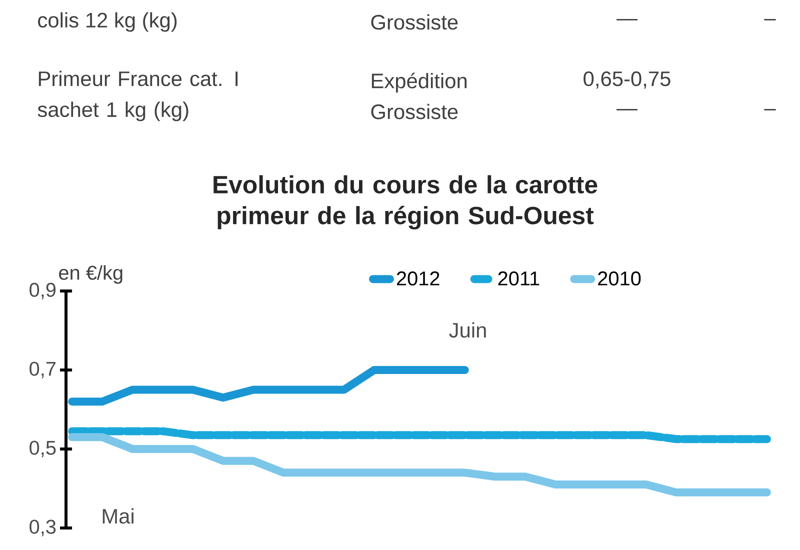  What do you see at coordinates (627, 80) in the screenshot?
I see `text: 0,65-0,75` at bounding box center [627, 80].